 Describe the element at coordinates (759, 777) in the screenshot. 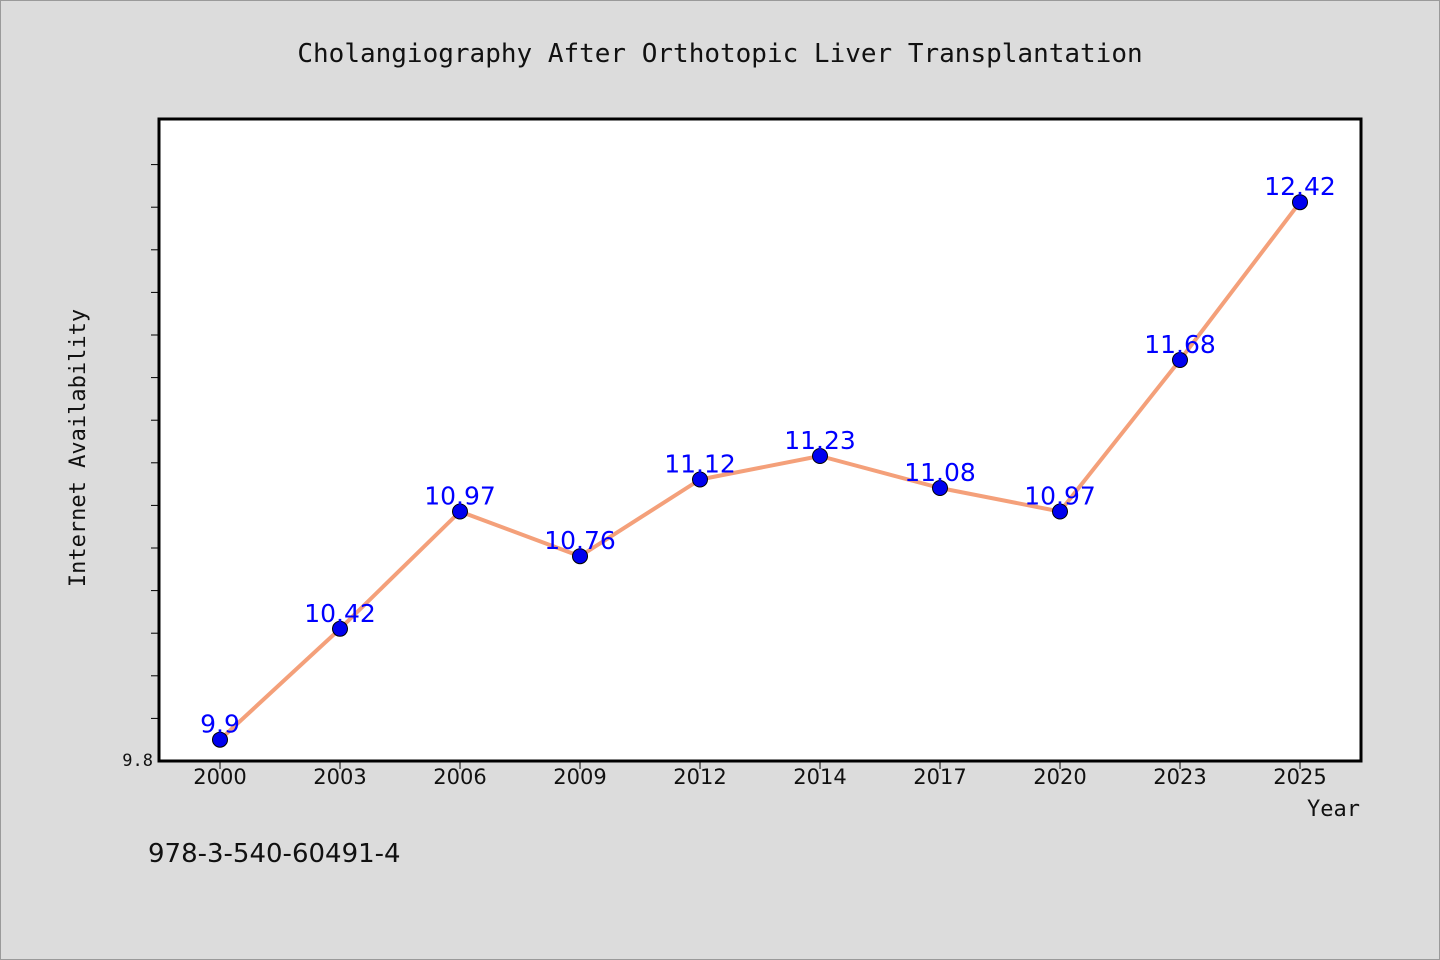

I see `x-tick-labels: 2000 2003 2006 2009 2012 2014 2017 2020 2023 2025` at that location.